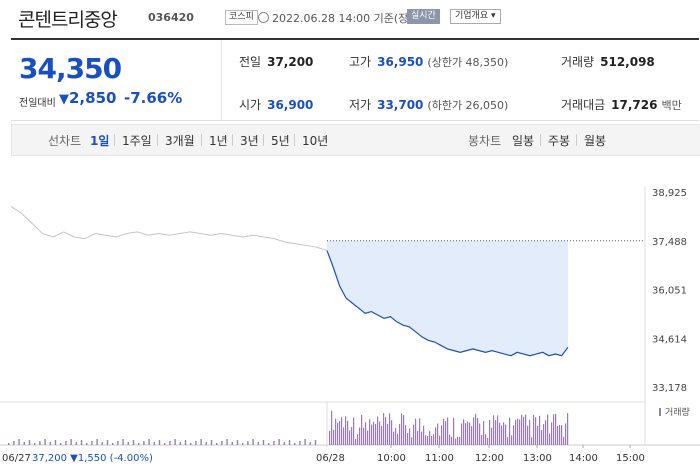 The image size is (700, 470). Describe the element at coordinates (583, 458) in the screenshot. I see `x-tick-label: 14:00` at that location.